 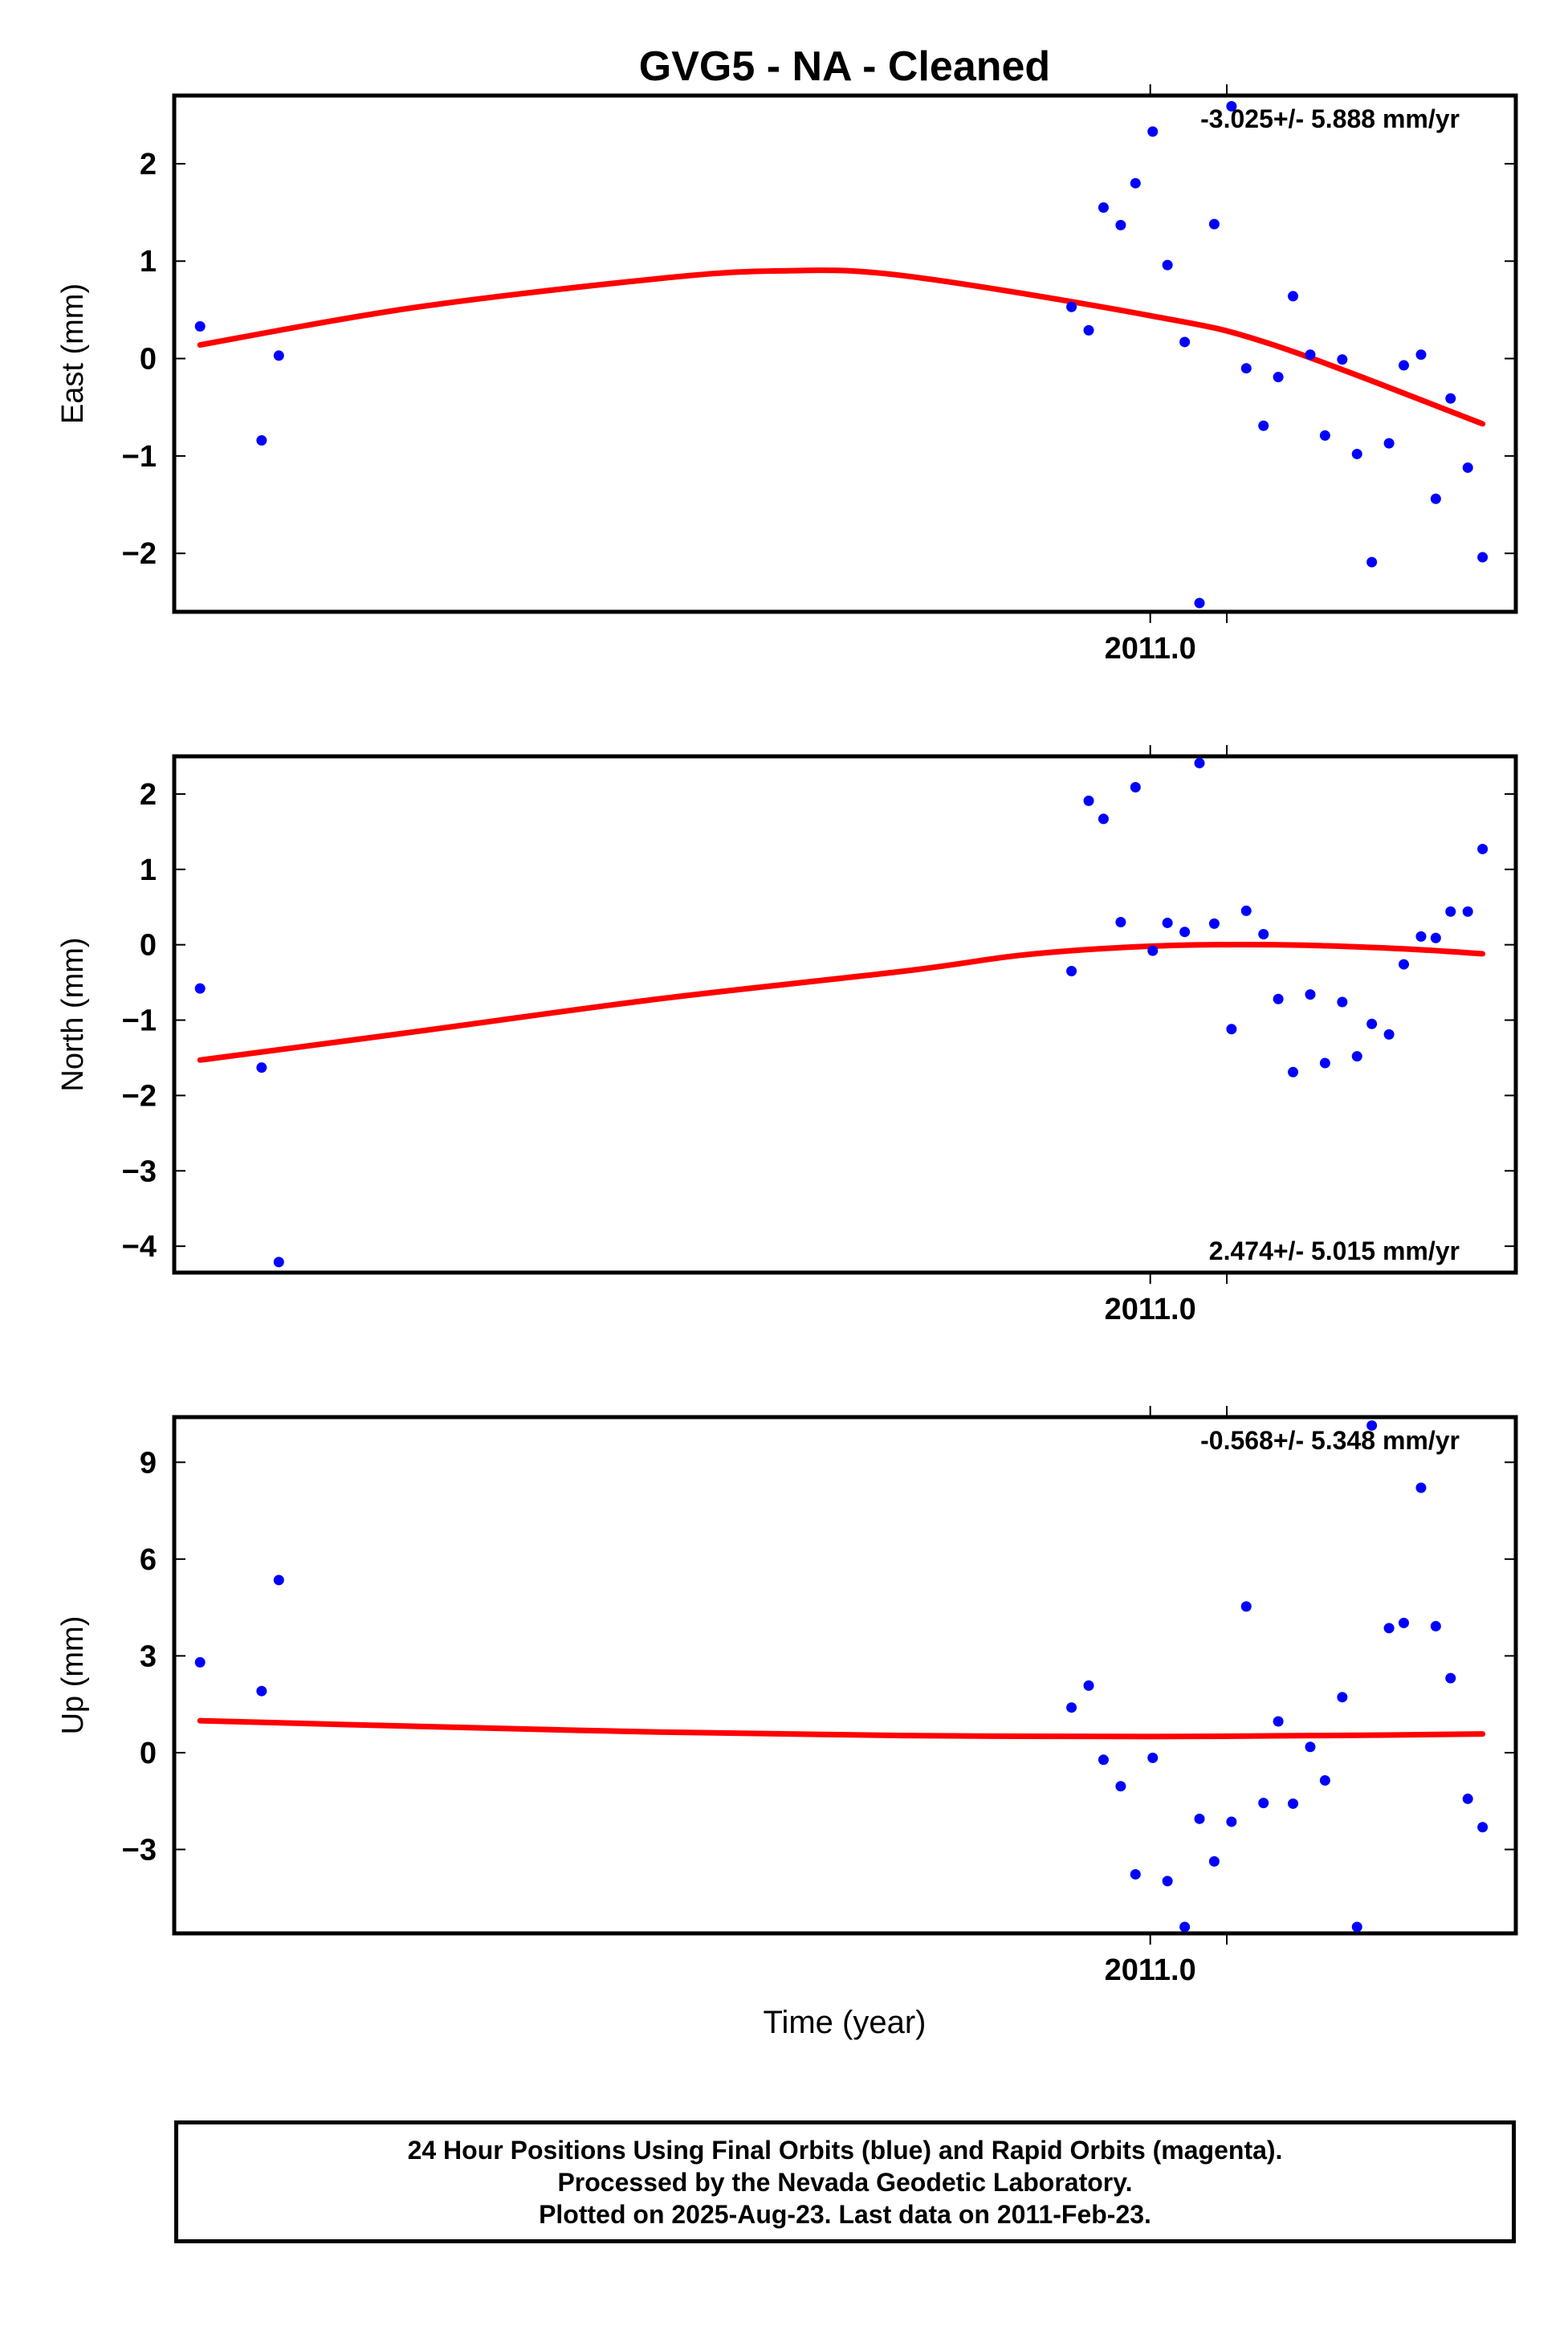 I want to click on x-axis-label: Time (year), so click(x=845, y=2022).